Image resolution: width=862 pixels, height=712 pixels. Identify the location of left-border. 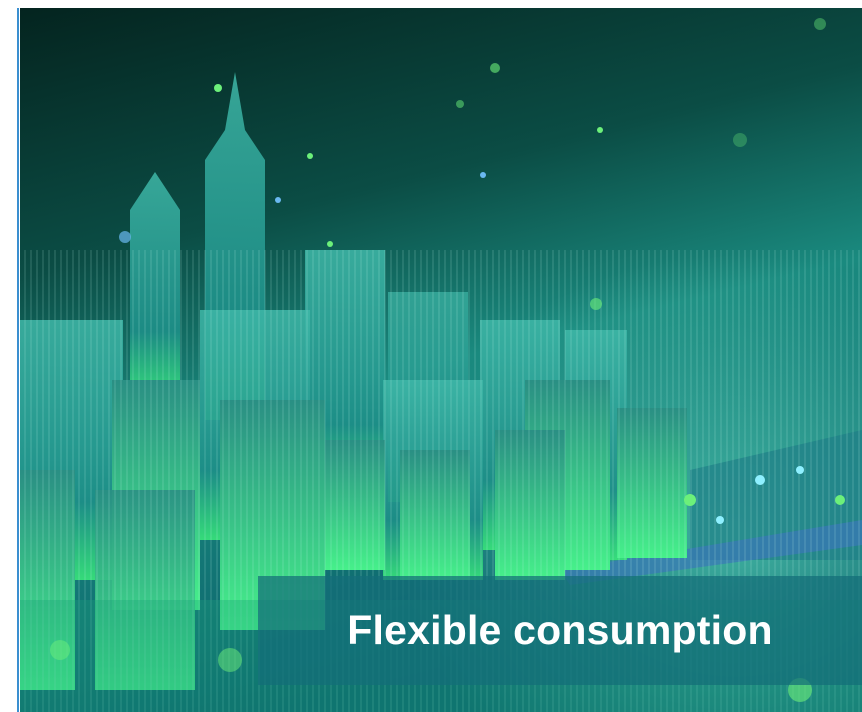
(18, 360).